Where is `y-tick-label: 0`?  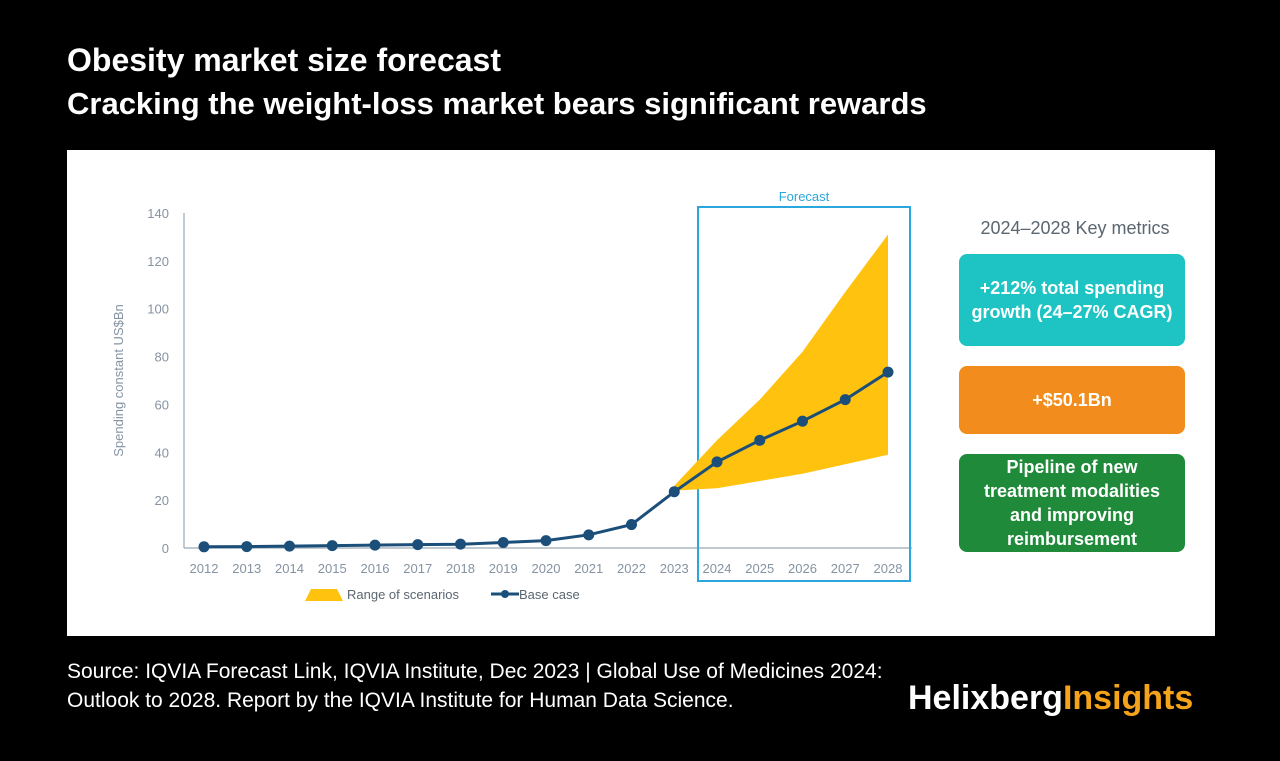 y-tick-label: 0 is located at coordinates (165, 548).